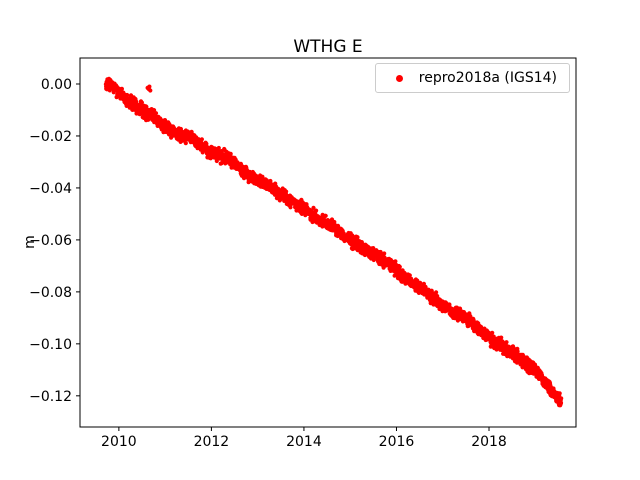 The image size is (640, 480). What do you see at coordinates (489, 442) in the screenshot?
I see `x-tick-label: 2018` at bounding box center [489, 442].